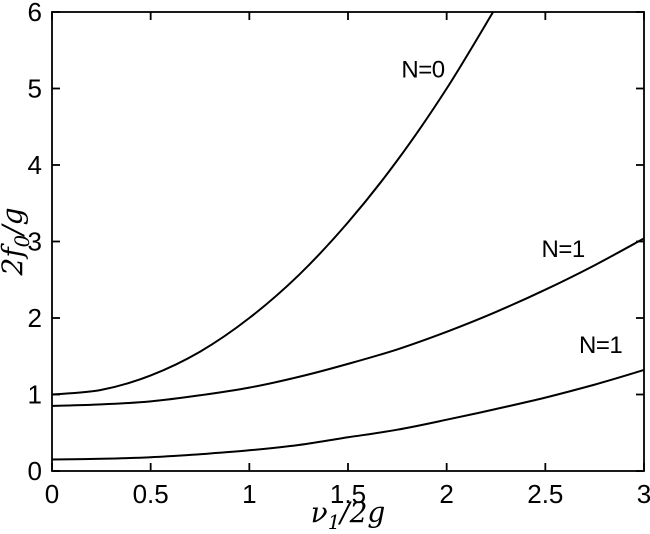 Image resolution: width=650 pixels, height=534 pixels. I want to click on y-tick-labels: 0 1 2 3 4 5 6, so click(35, 243).